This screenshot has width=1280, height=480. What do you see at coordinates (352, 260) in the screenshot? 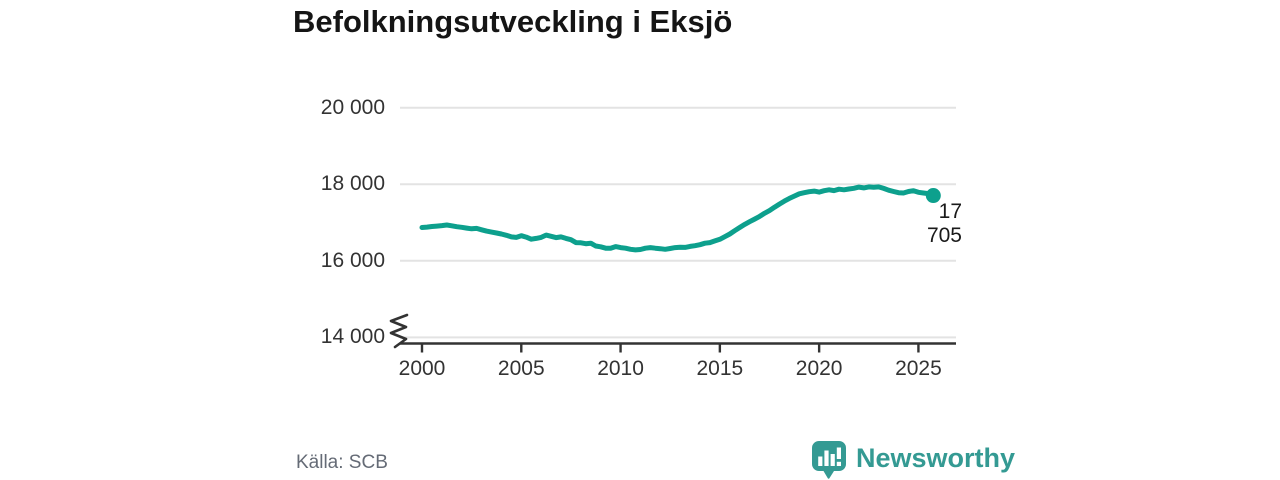
I see `y-tick-label: 16 000` at bounding box center [352, 260].